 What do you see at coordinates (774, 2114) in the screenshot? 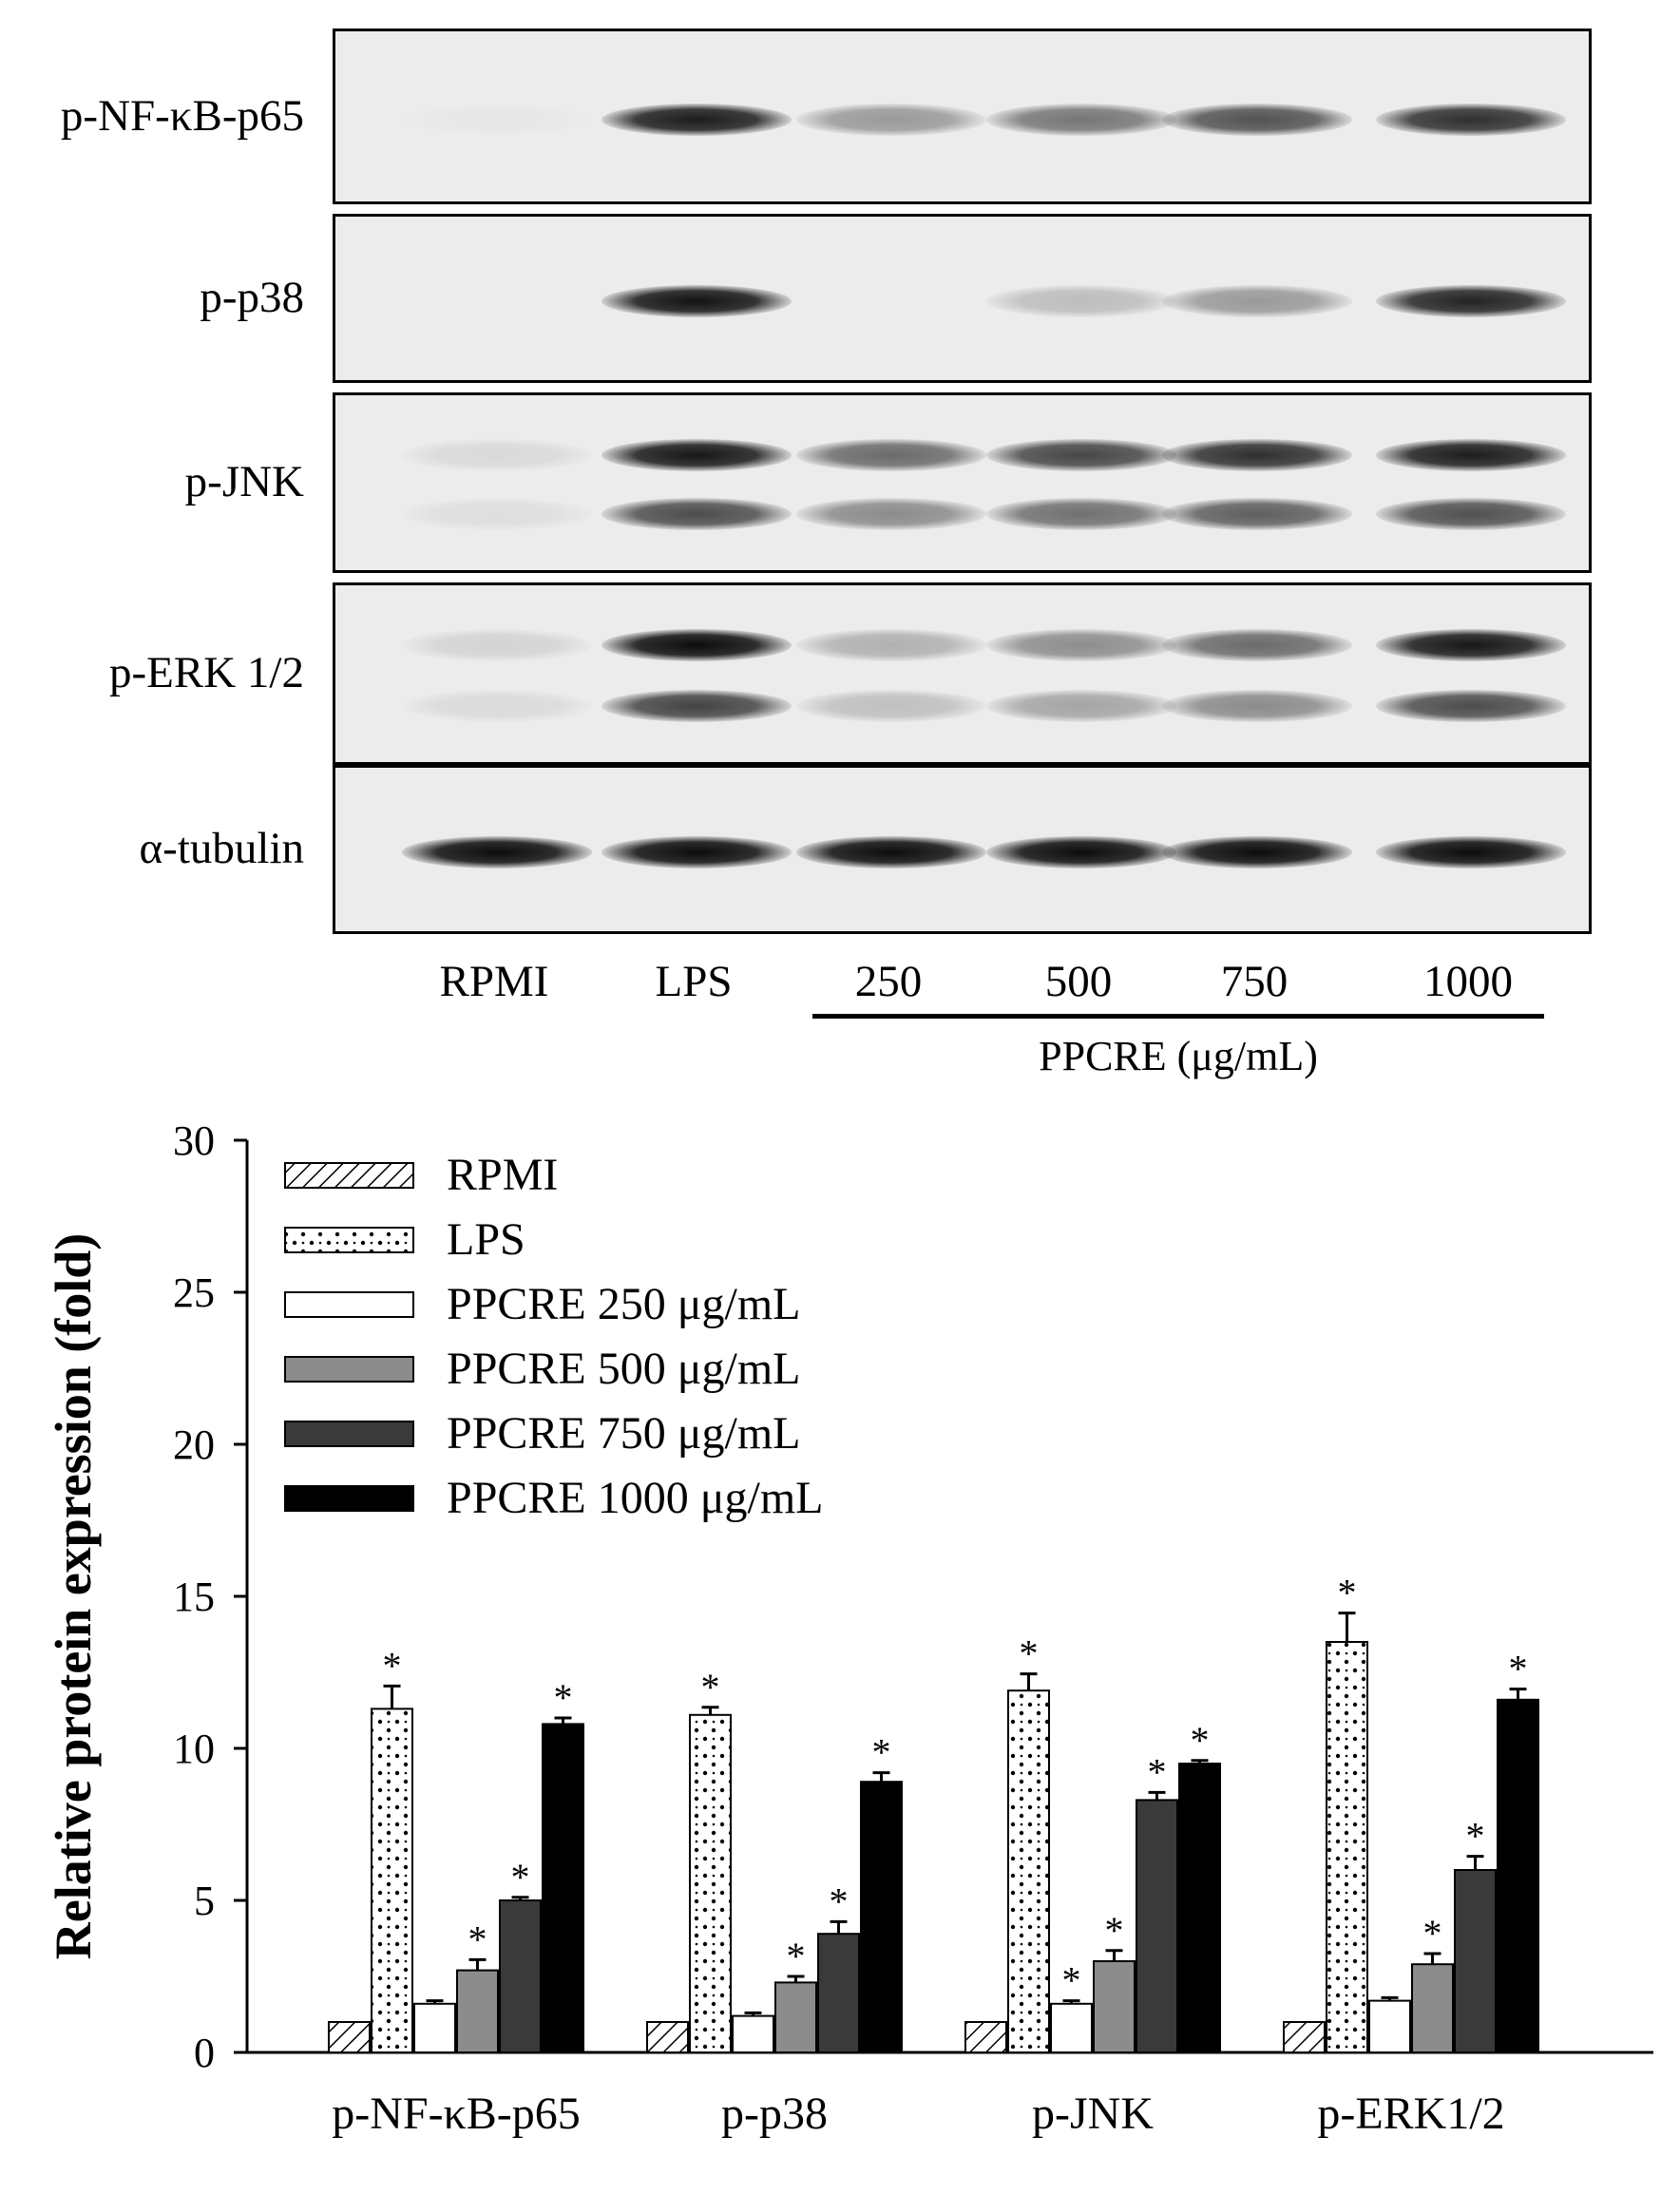
I see `x-category-label: p-p38` at bounding box center [774, 2114].